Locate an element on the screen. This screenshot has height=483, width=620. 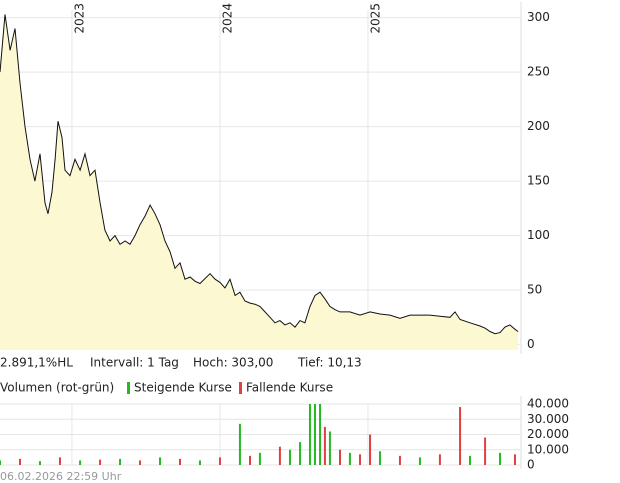
y-tick-label: 250 is located at coordinates (538, 72).